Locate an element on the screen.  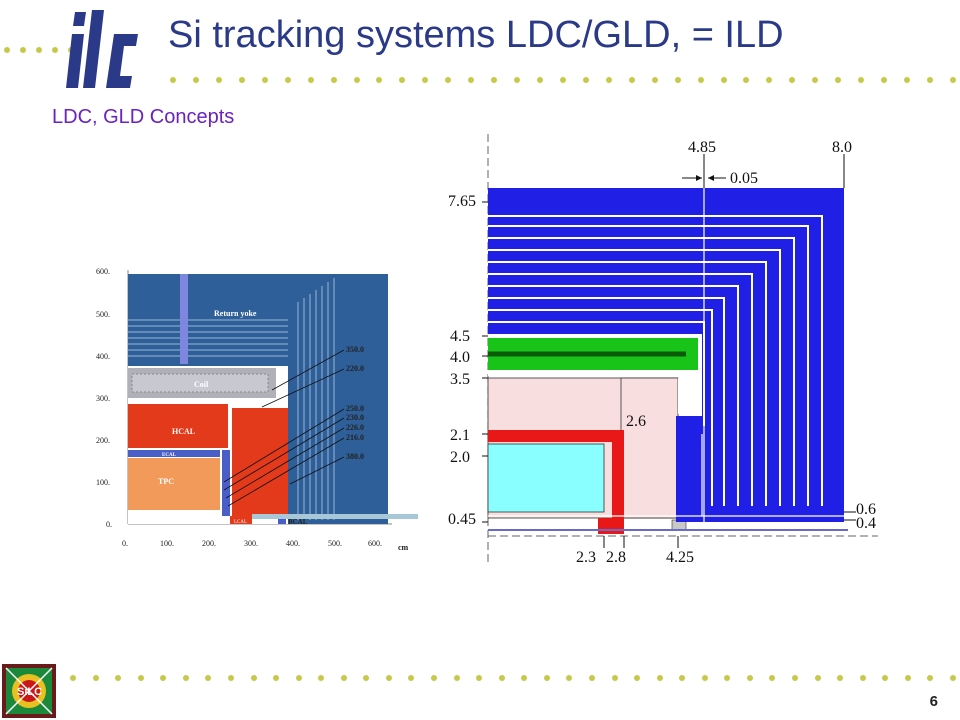
ecal is located at coordinates (174, 453).